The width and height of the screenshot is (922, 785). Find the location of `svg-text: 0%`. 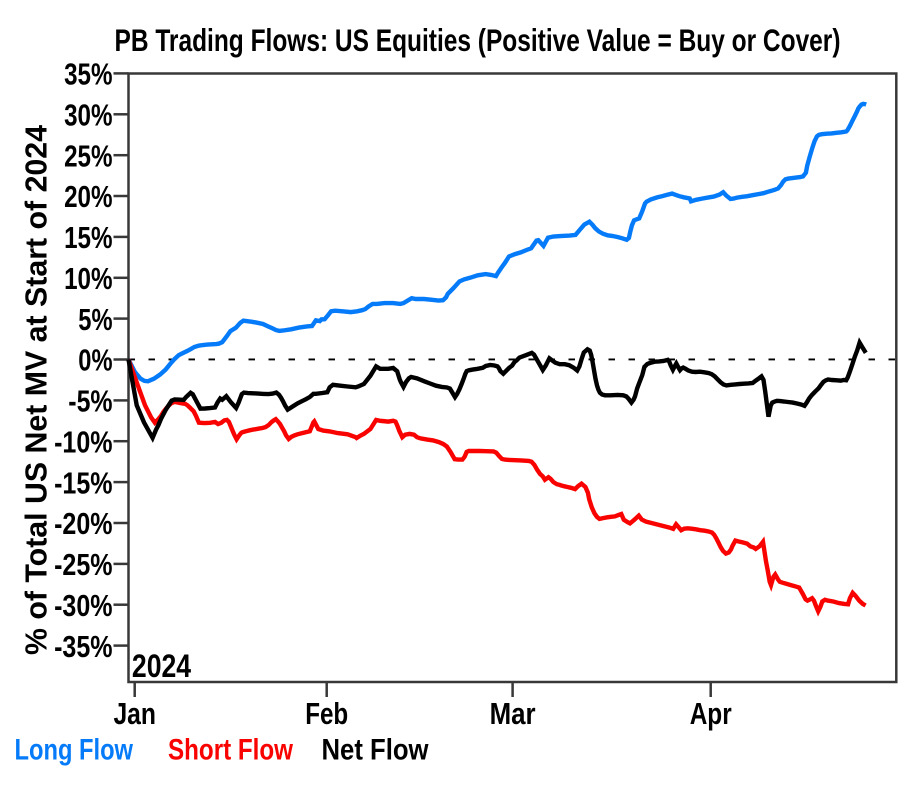

svg-text: 0% is located at coordinates (95, 361).